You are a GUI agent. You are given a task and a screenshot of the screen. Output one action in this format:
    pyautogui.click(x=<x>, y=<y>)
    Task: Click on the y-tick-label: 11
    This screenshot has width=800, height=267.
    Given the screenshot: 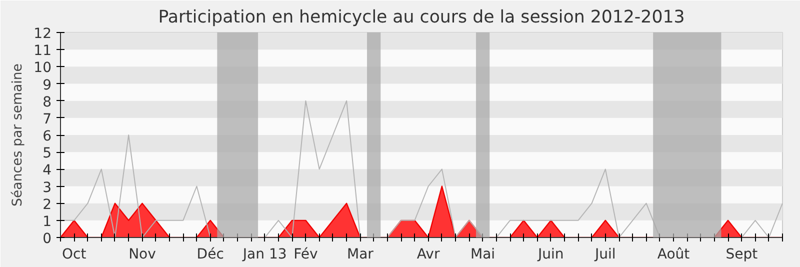 What is the action you would take?
    pyautogui.click(x=43, y=51)
    